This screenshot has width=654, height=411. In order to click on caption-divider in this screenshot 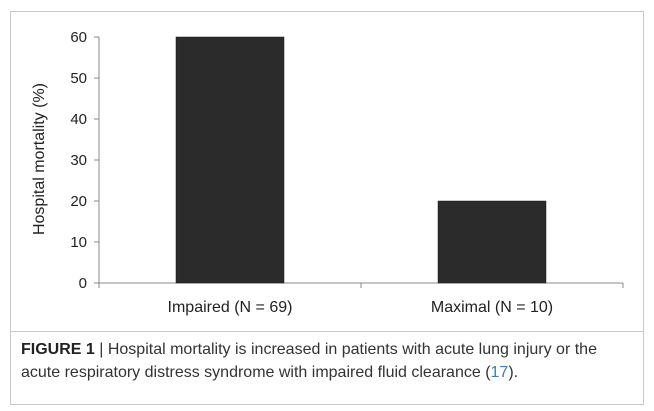, I will do `click(327, 331)`.